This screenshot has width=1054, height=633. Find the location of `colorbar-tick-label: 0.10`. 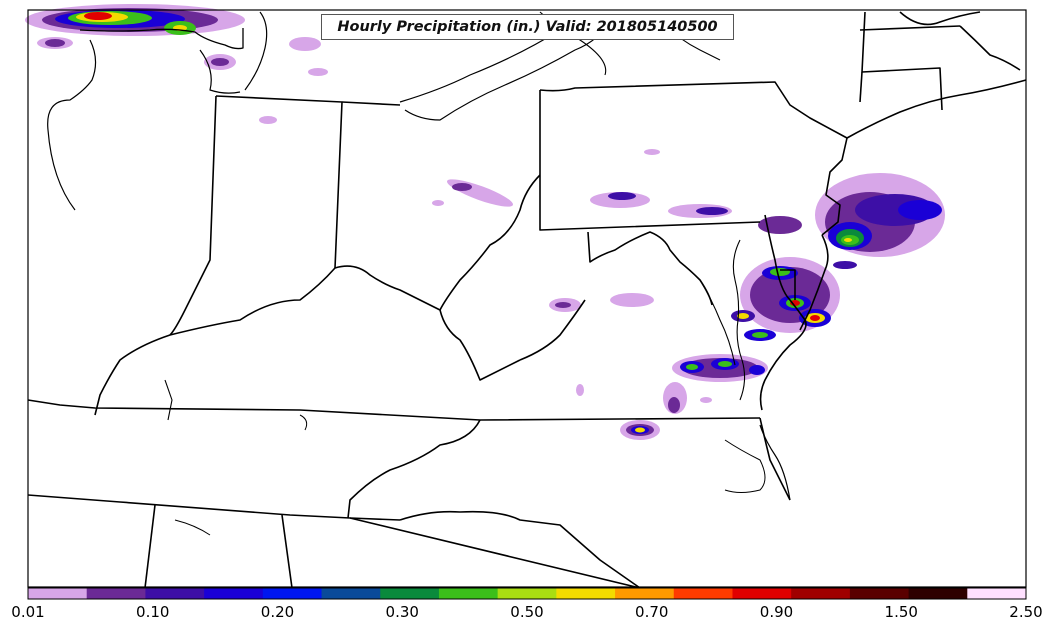

colorbar-tick-label: 0.10 is located at coordinates (153, 612).